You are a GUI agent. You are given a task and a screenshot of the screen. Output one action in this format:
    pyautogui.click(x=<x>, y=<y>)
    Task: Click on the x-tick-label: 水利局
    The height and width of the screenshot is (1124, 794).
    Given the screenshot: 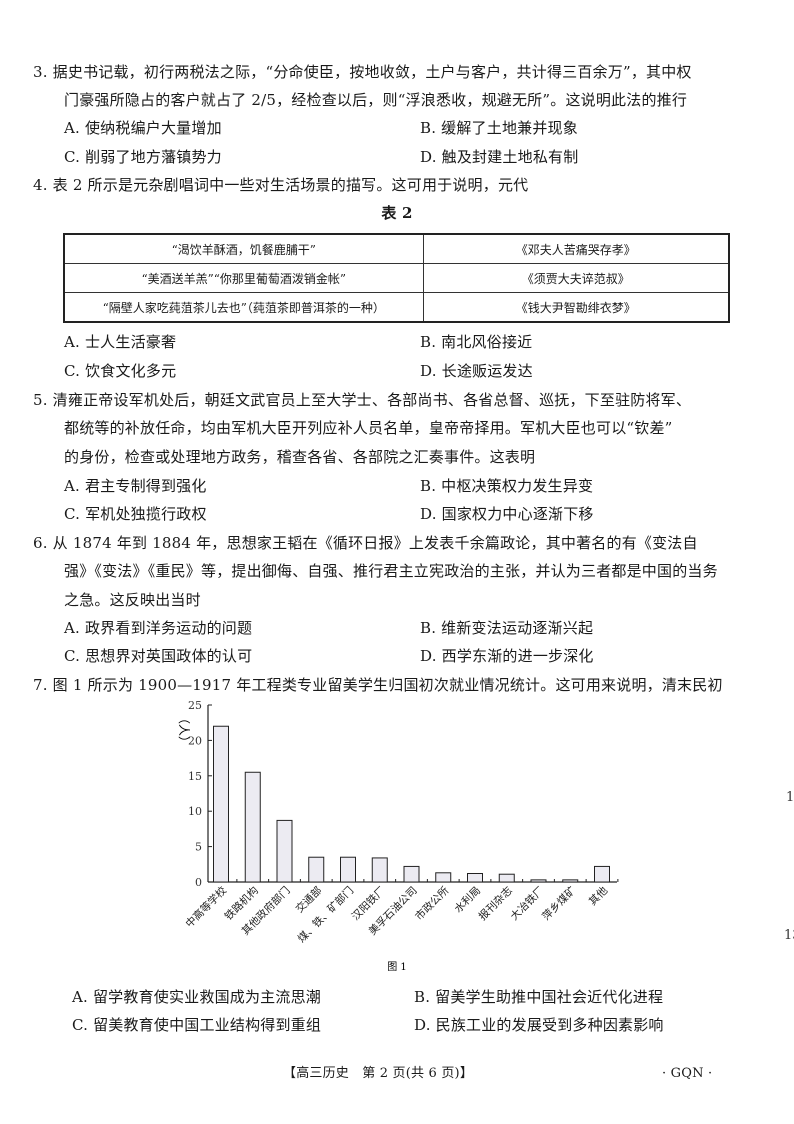 What is the action you would take?
    pyautogui.click(x=467, y=900)
    